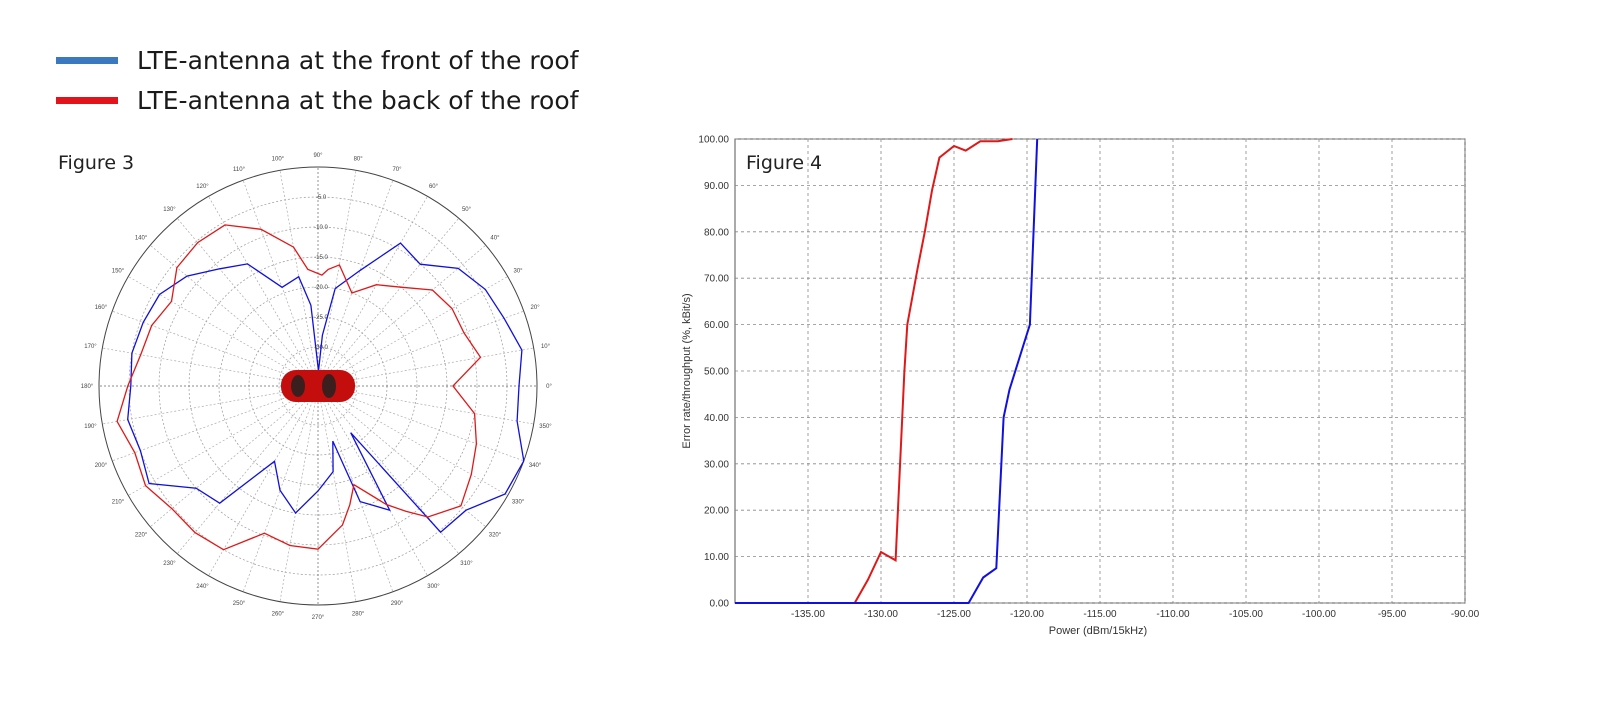 This screenshot has height=723, width=1600. I want to click on angle-tick-label: 120°, so click(202, 187).